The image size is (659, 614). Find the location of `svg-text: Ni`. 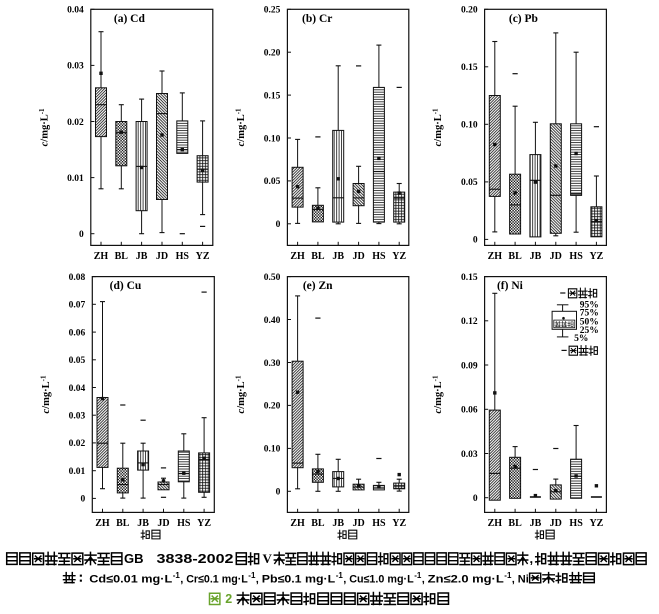

svg-text: Ni is located at coordinates (523, 579).